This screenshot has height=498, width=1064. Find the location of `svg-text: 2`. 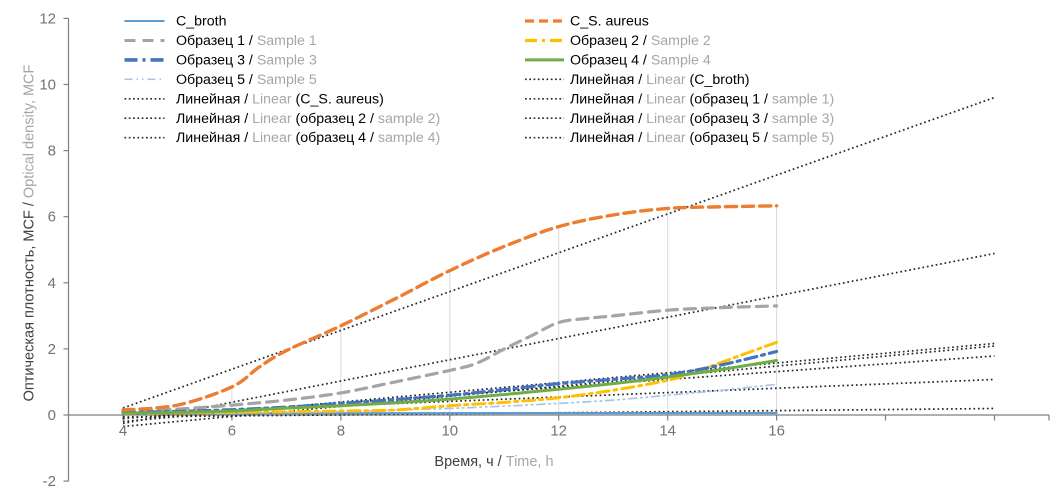

svg-text: 2 is located at coordinates (52, 349).